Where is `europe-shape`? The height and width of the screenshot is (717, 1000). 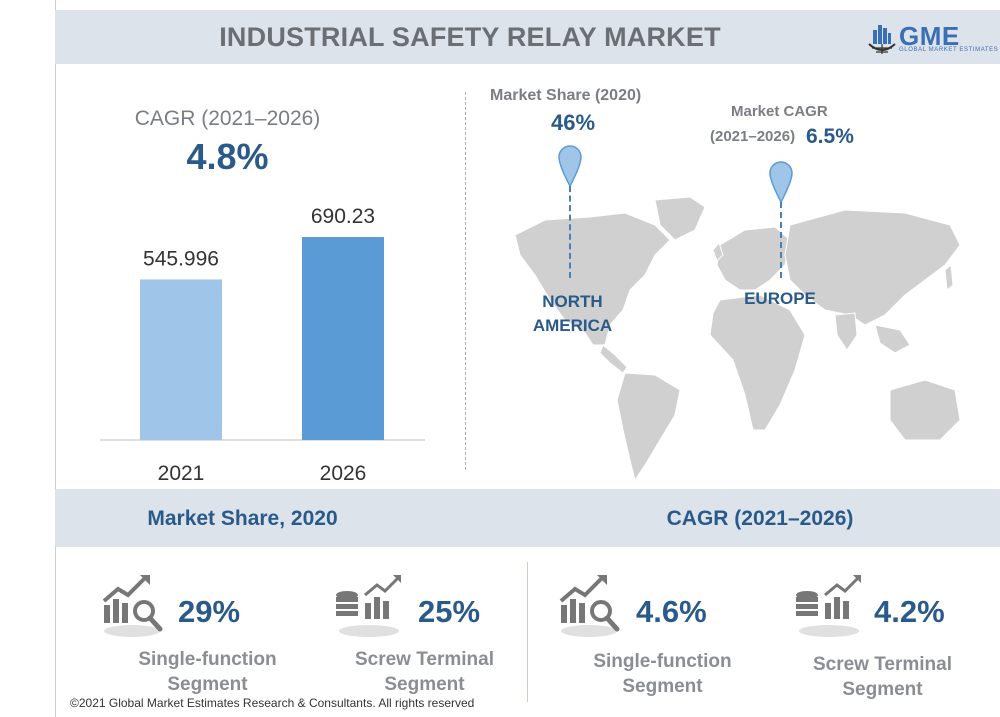
europe-shape is located at coordinates (753, 258).